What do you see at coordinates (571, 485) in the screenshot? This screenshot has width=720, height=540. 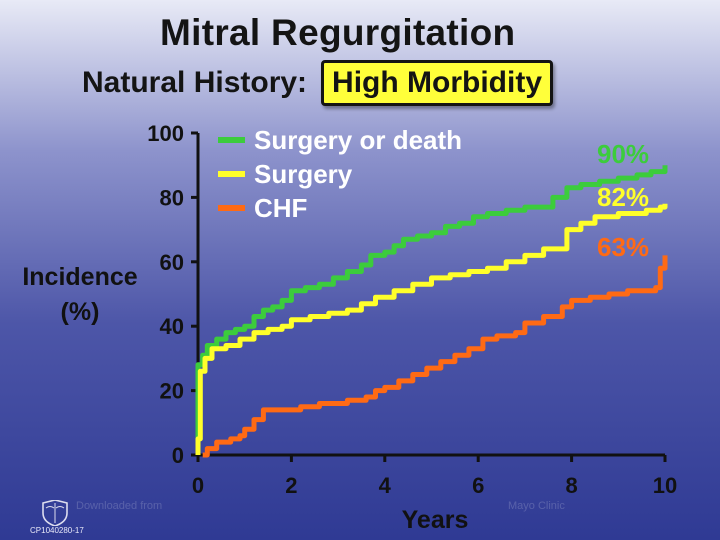 I see `x-tick-label: 8` at bounding box center [571, 485].